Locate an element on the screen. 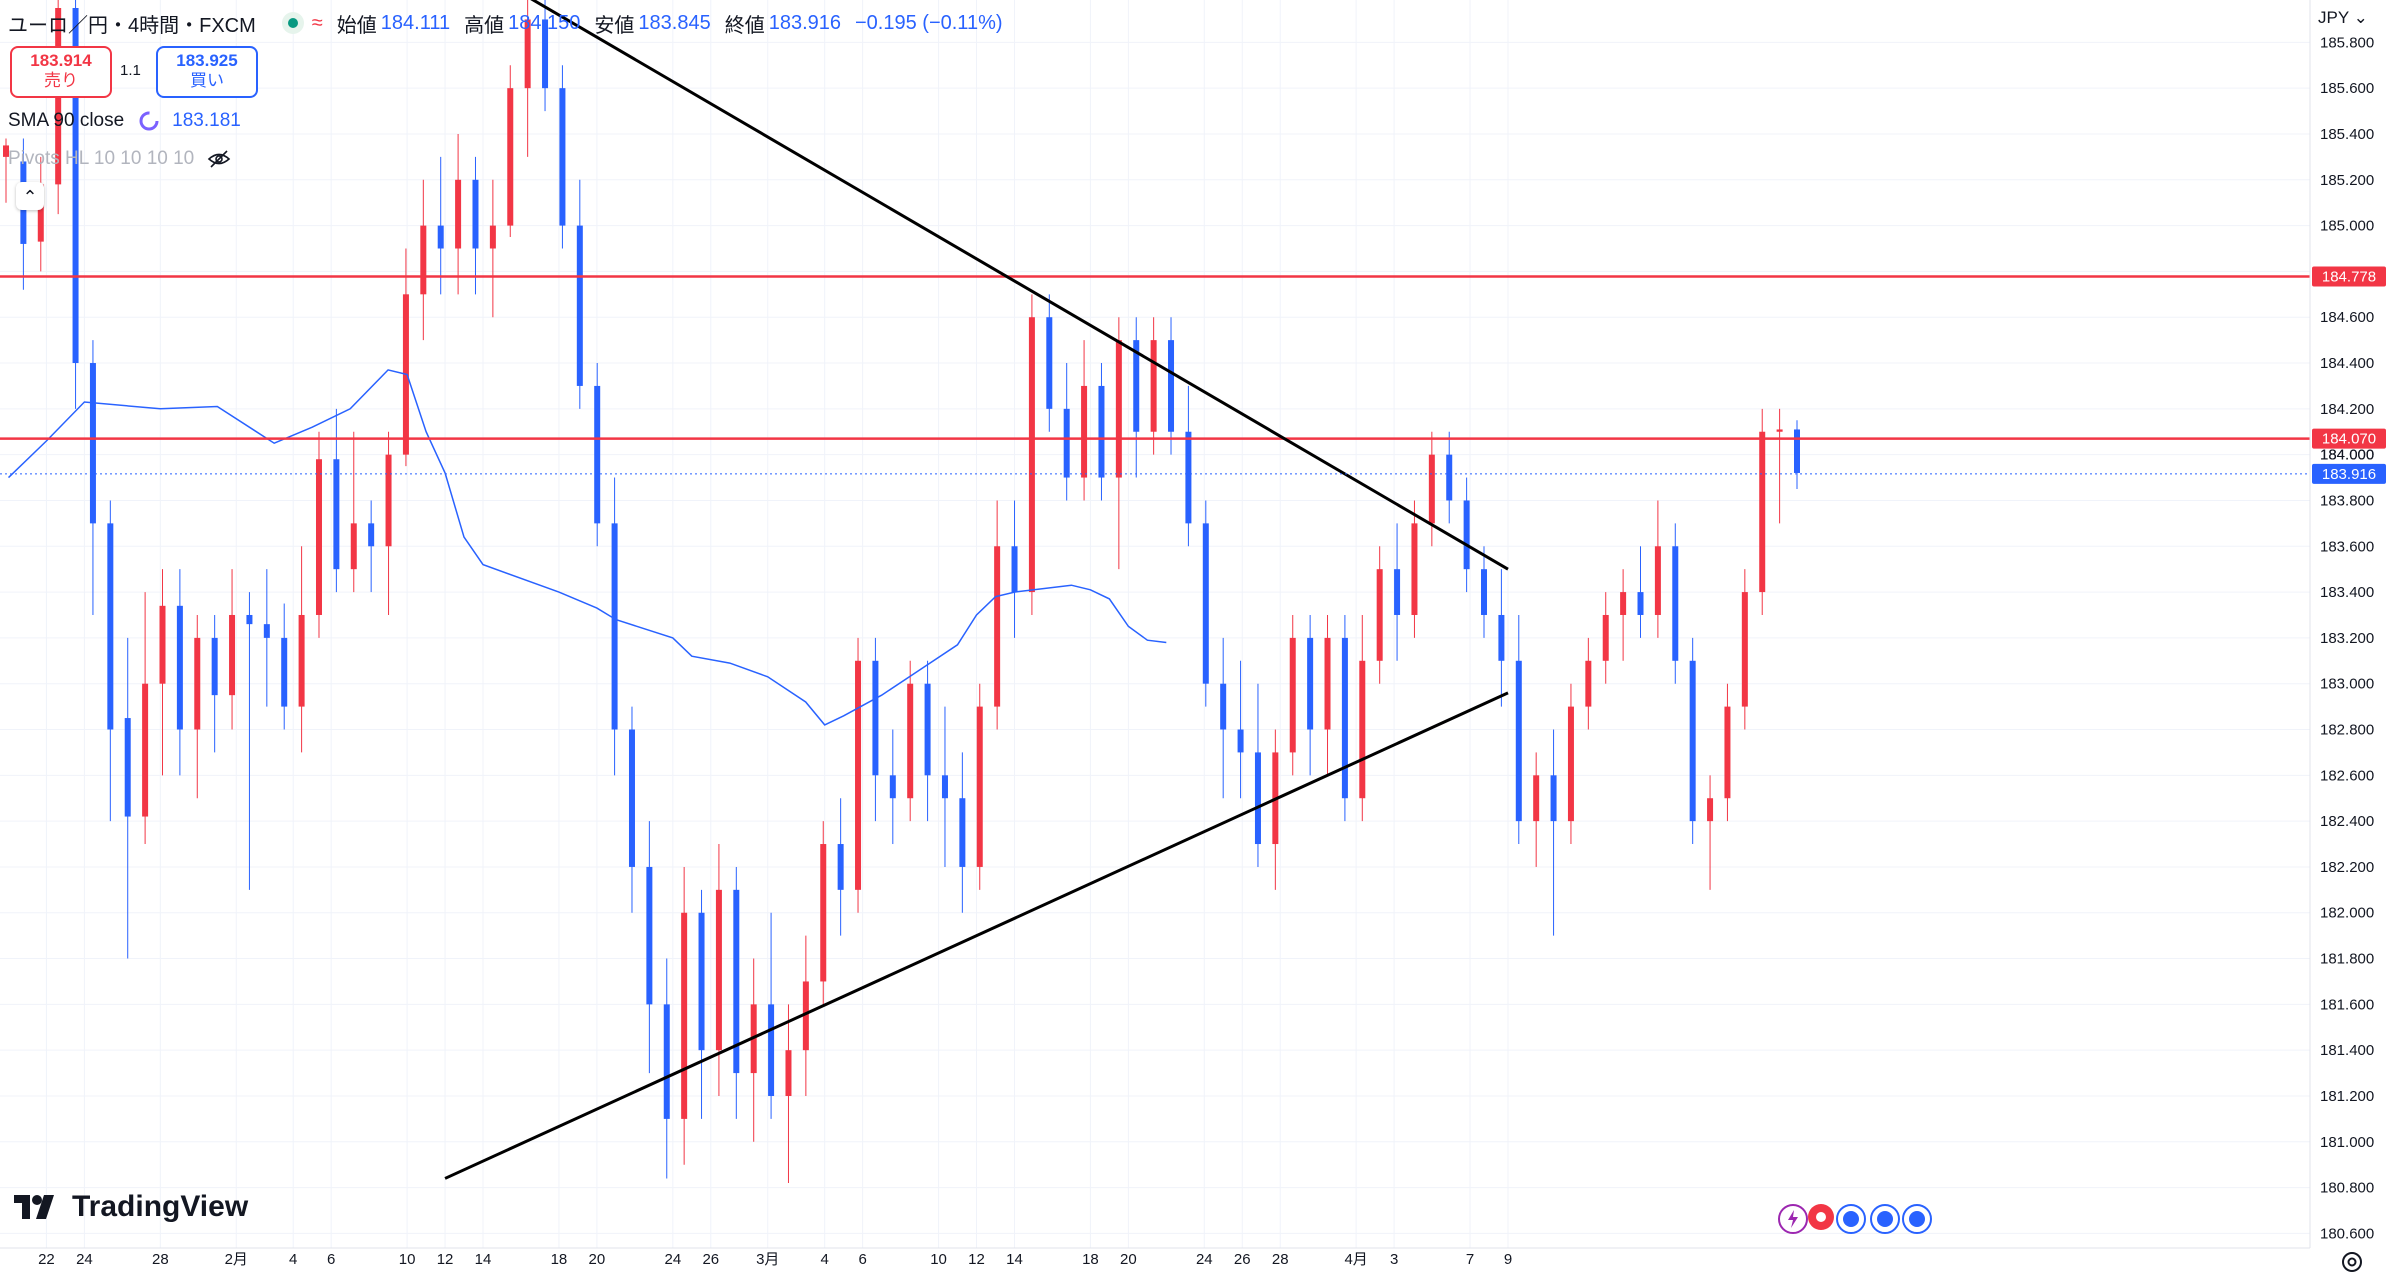 The width and height of the screenshot is (2388, 1281). pivots-legend: Pivots HL 10 10 10 10 is located at coordinates (120, 159).